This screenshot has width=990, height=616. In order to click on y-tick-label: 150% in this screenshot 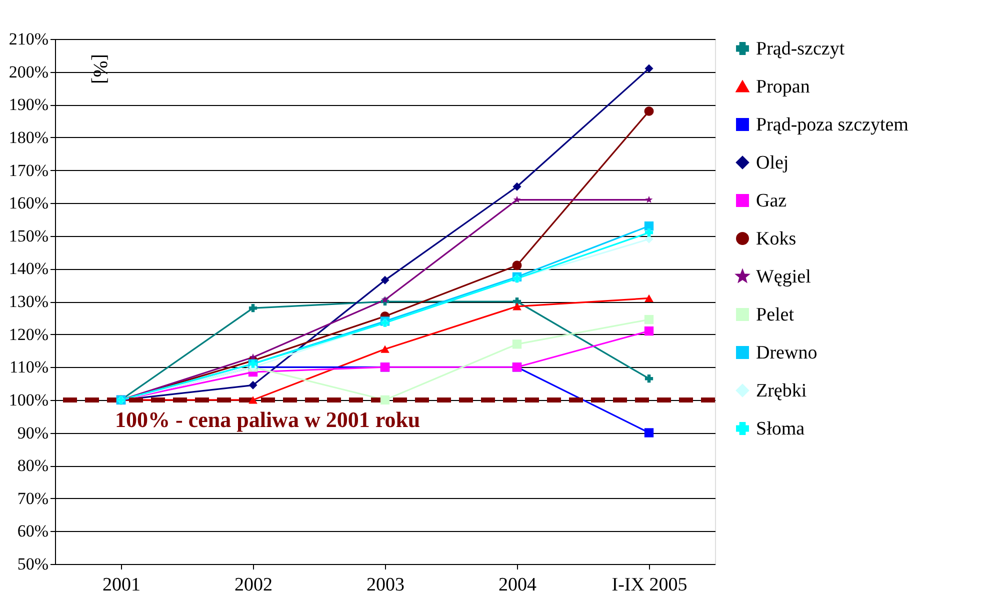, I will do `click(28, 236)`.